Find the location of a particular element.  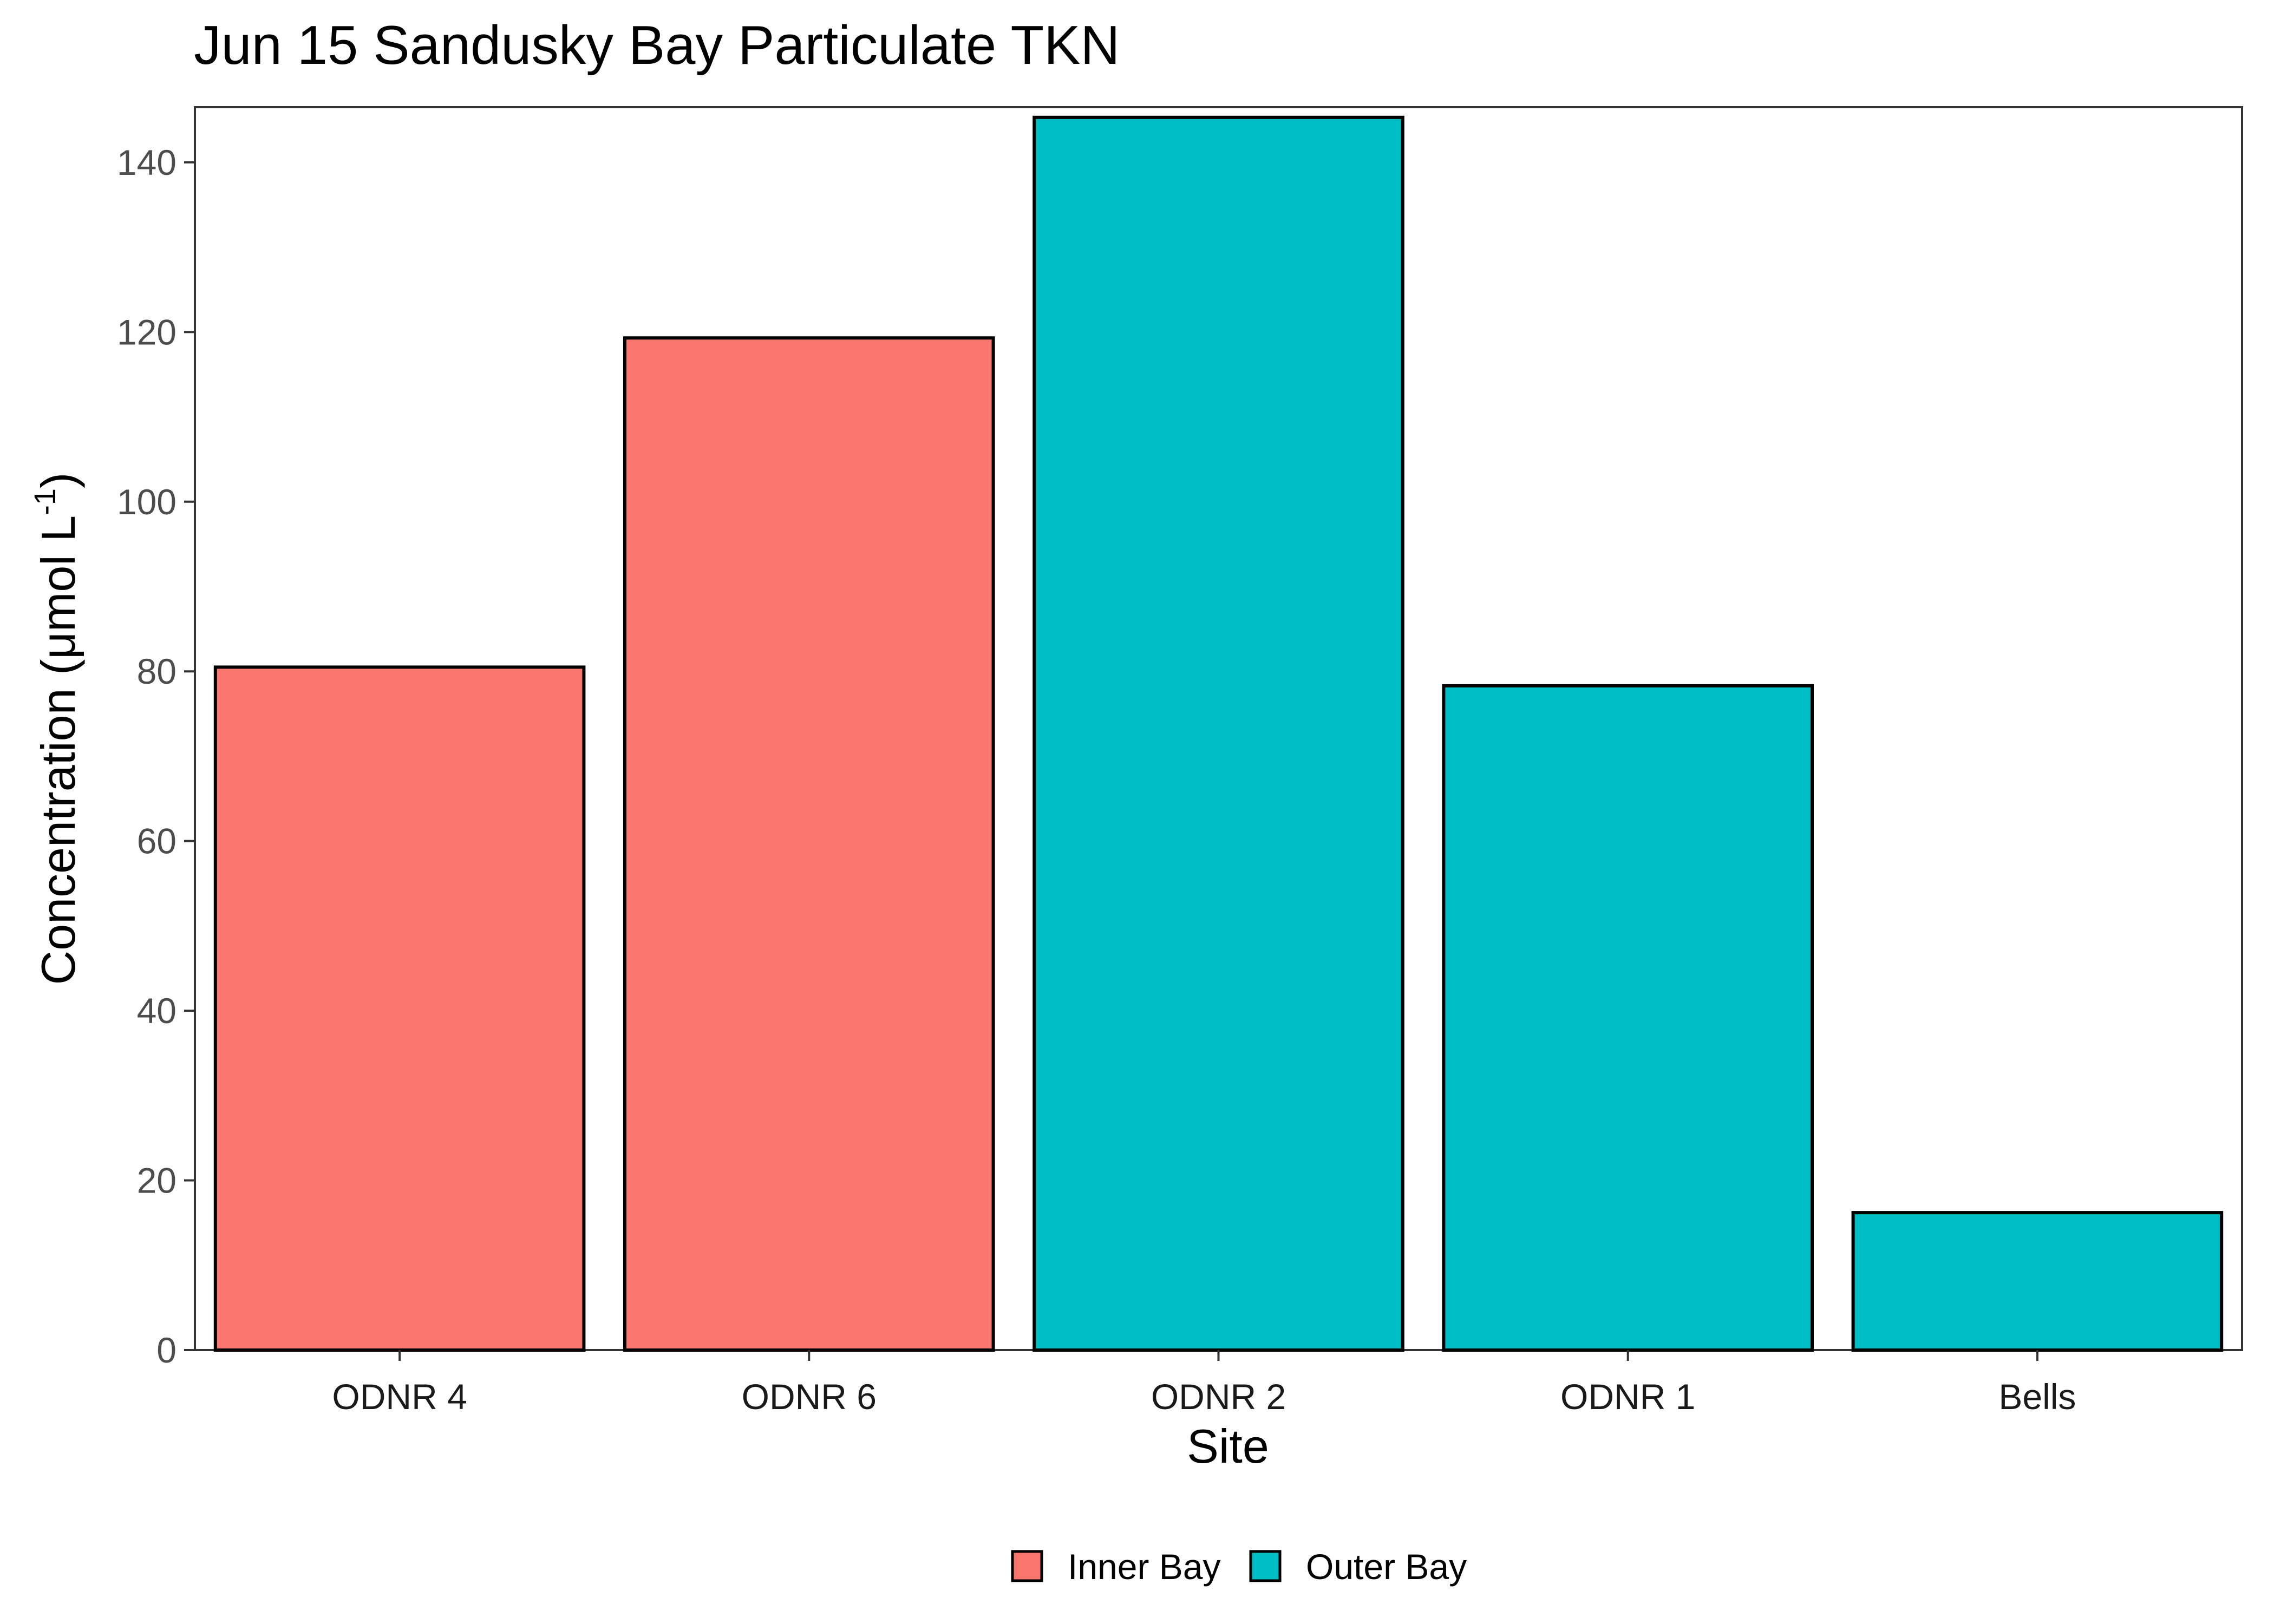

y-tick-label: 120 is located at coordinates (147, 332).